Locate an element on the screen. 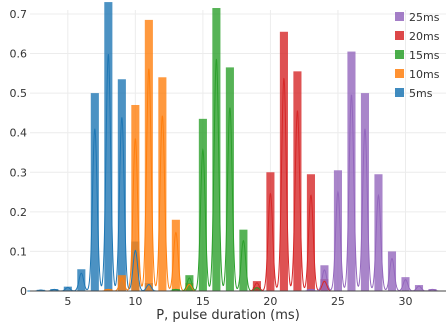 This screenshot has height=322, width=448. legend-item-10ms: 10ms is located at coordinates (417, 74).